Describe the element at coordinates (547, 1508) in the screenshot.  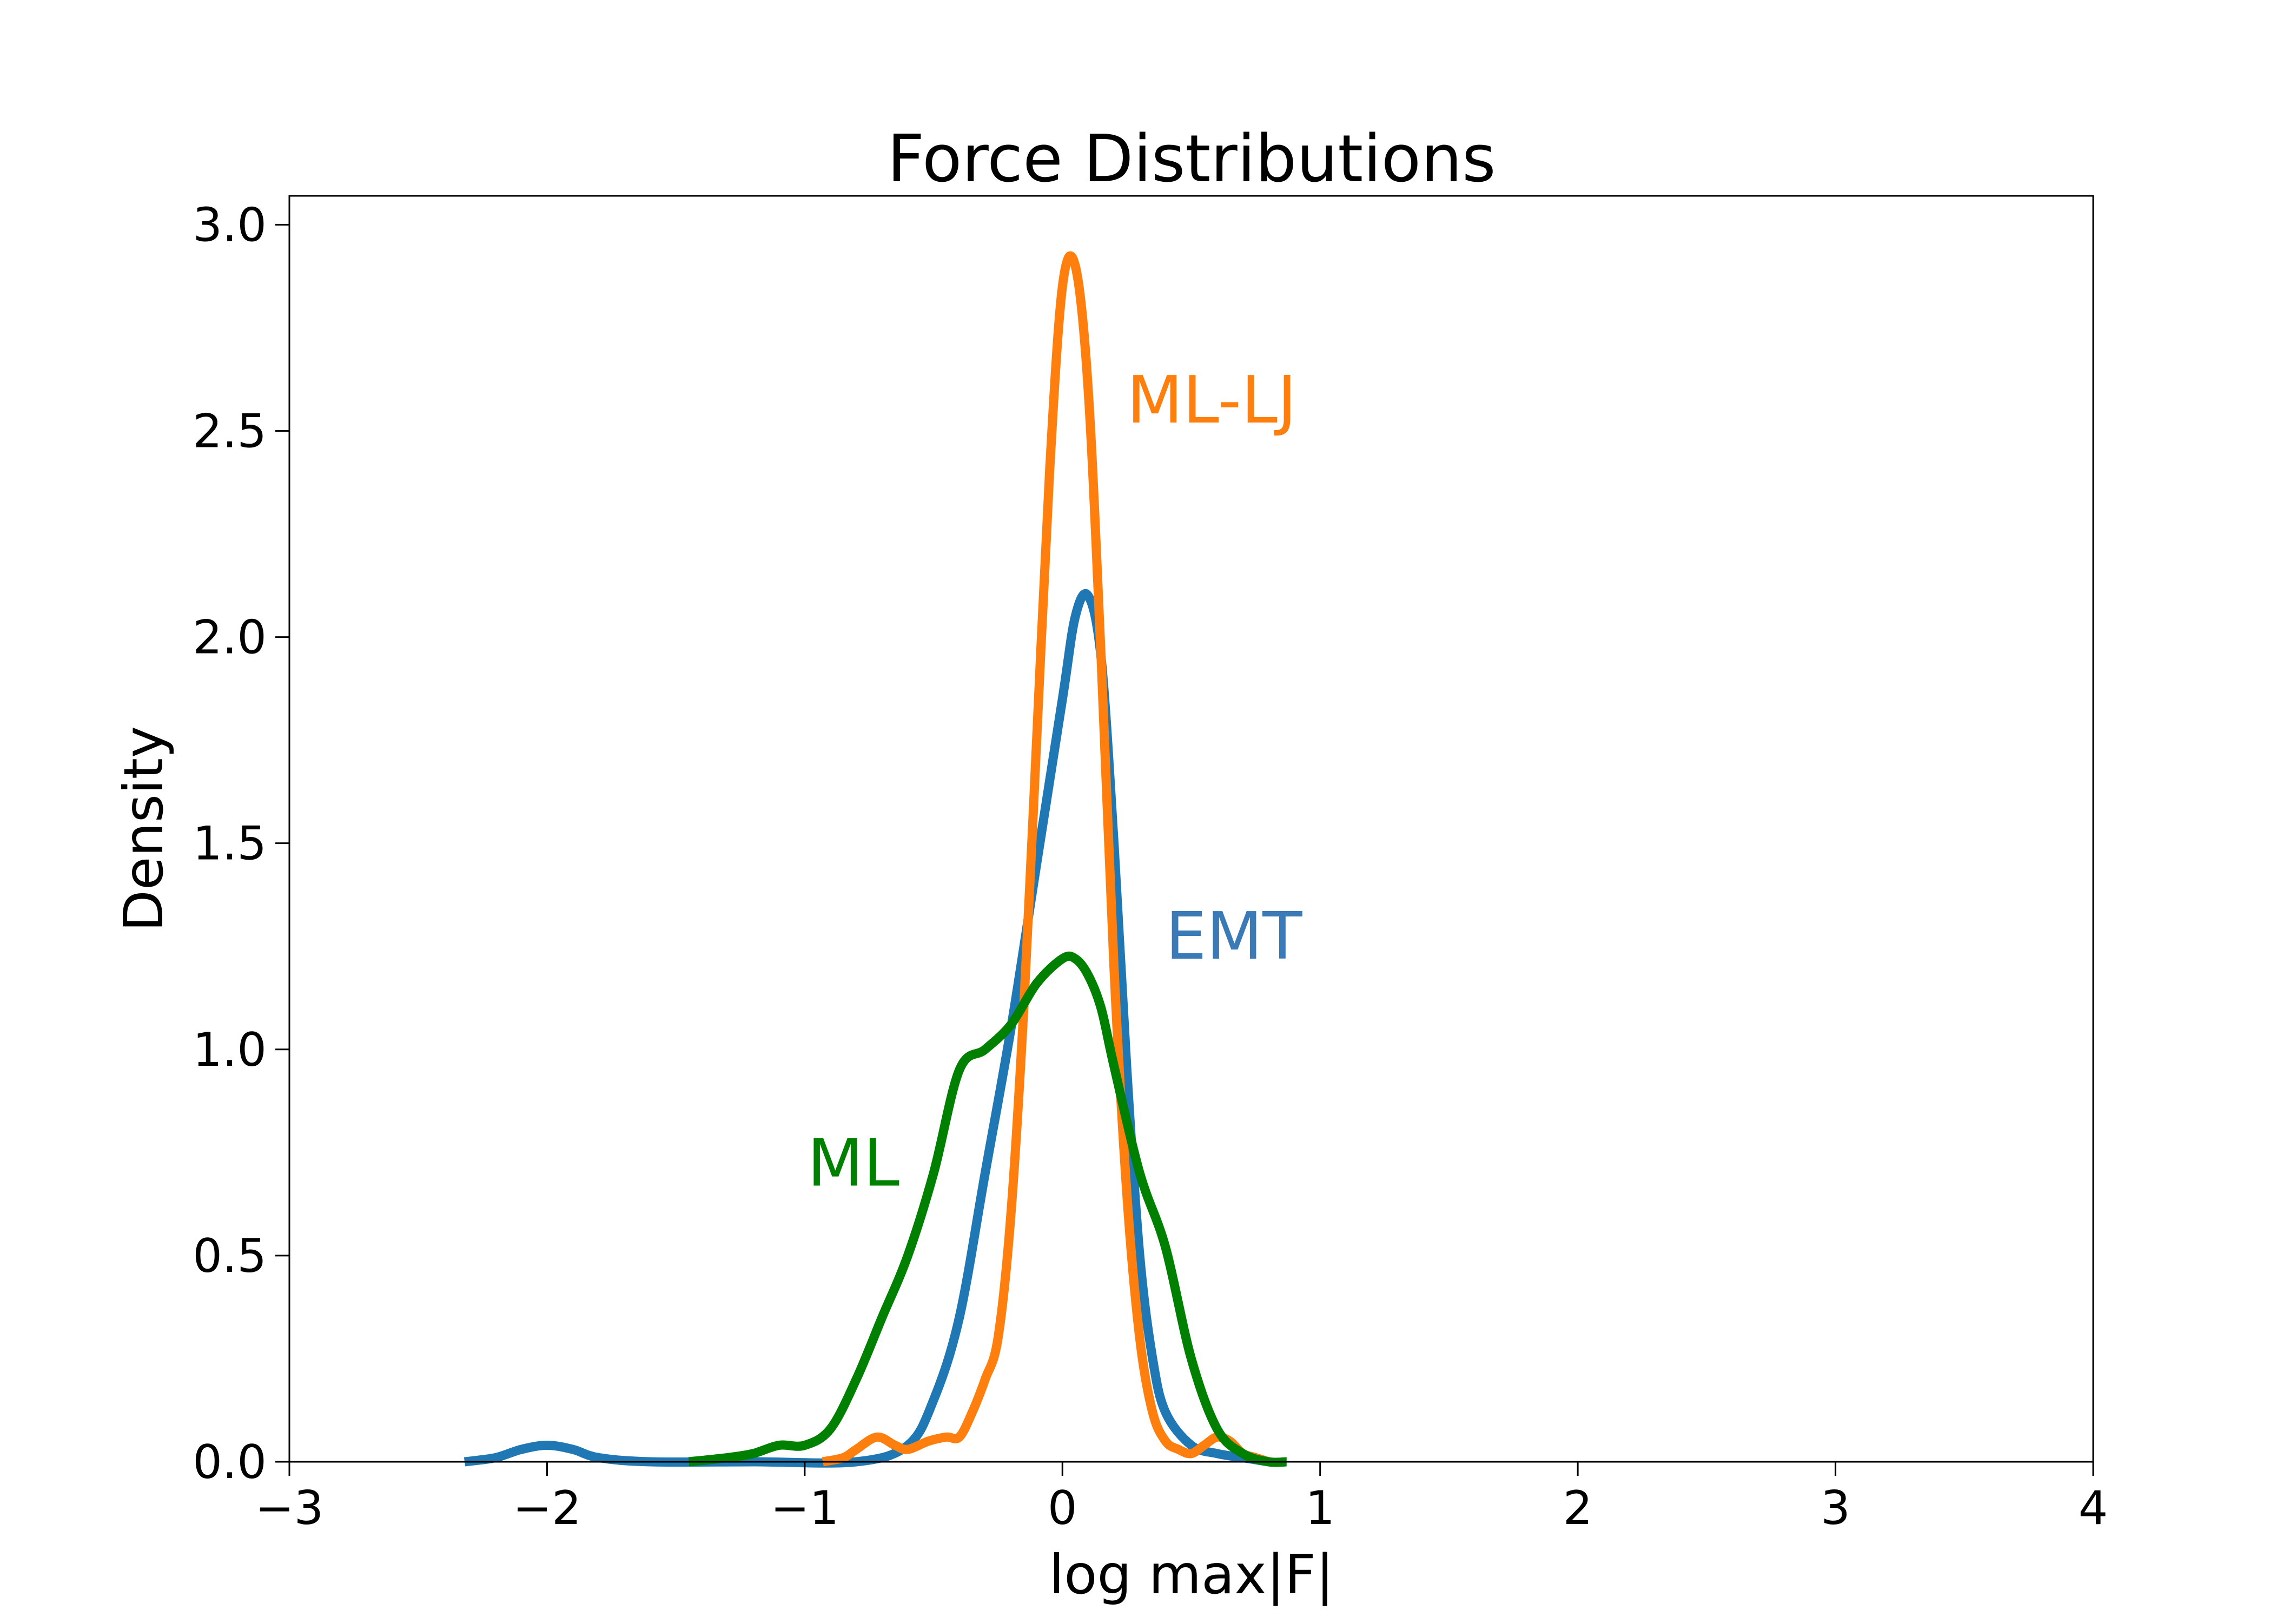
I see `x-tick-label: −2` at that location.